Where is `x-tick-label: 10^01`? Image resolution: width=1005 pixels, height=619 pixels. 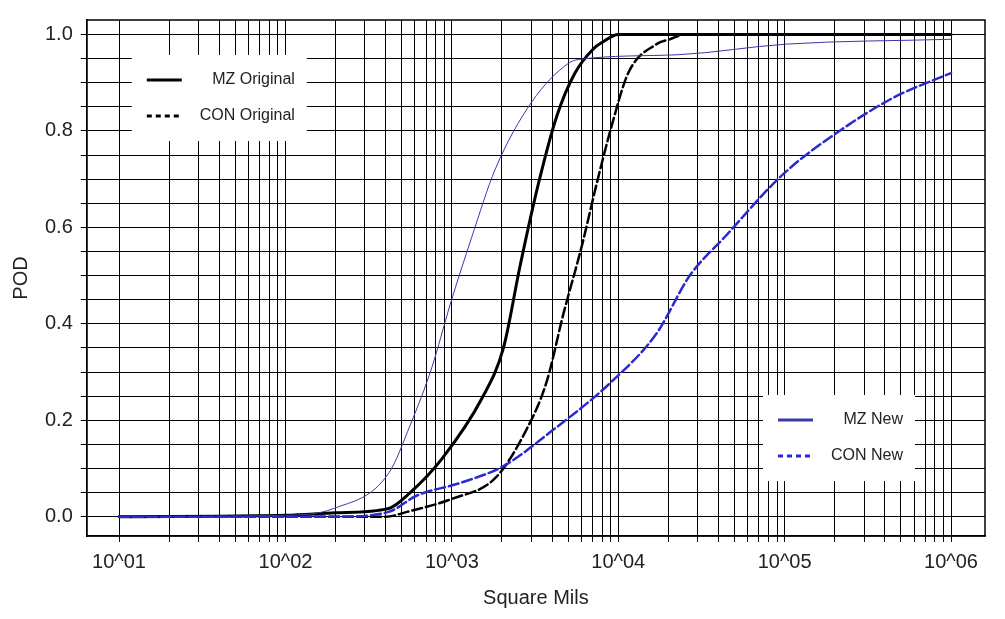 x-tick-label: 10^01 is located at coordinates (119, 560).